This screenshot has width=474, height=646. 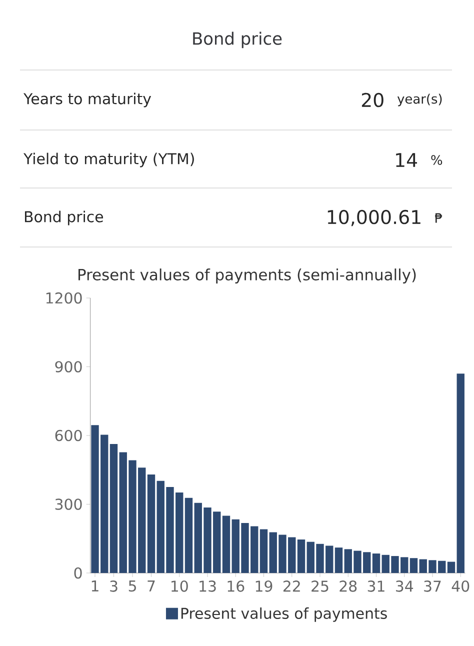 I want to click on y-tick-label: 900, so click(x=68, y=366).